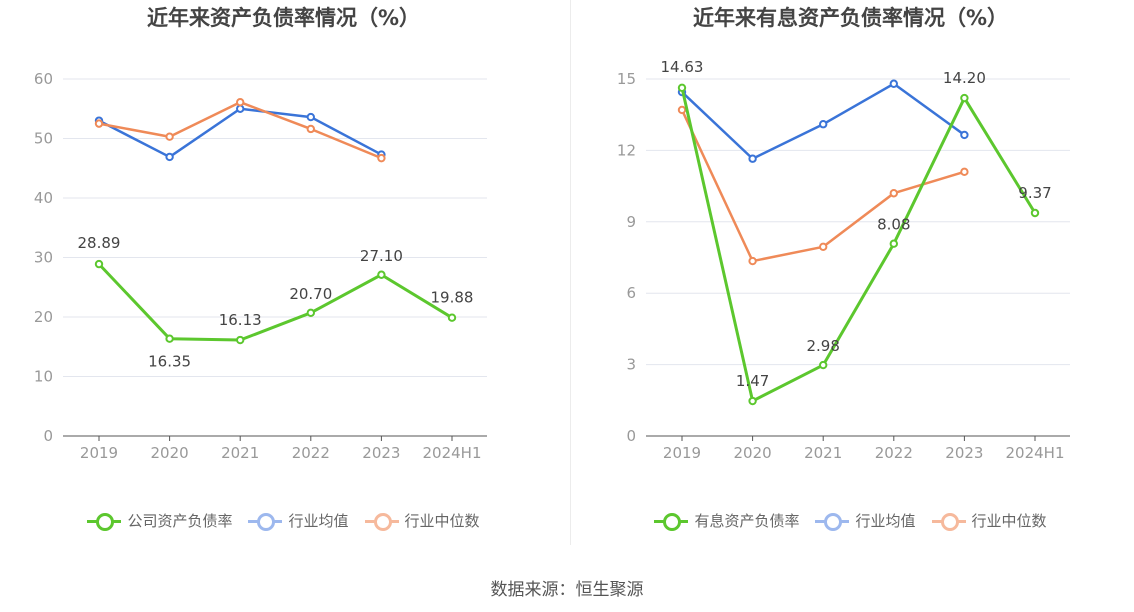 The image size is (1134, 612). What do you see at coordinates (626, 150) in the screenshot?
I see `y-tick-label: 12` at bounding box center [626, 150].